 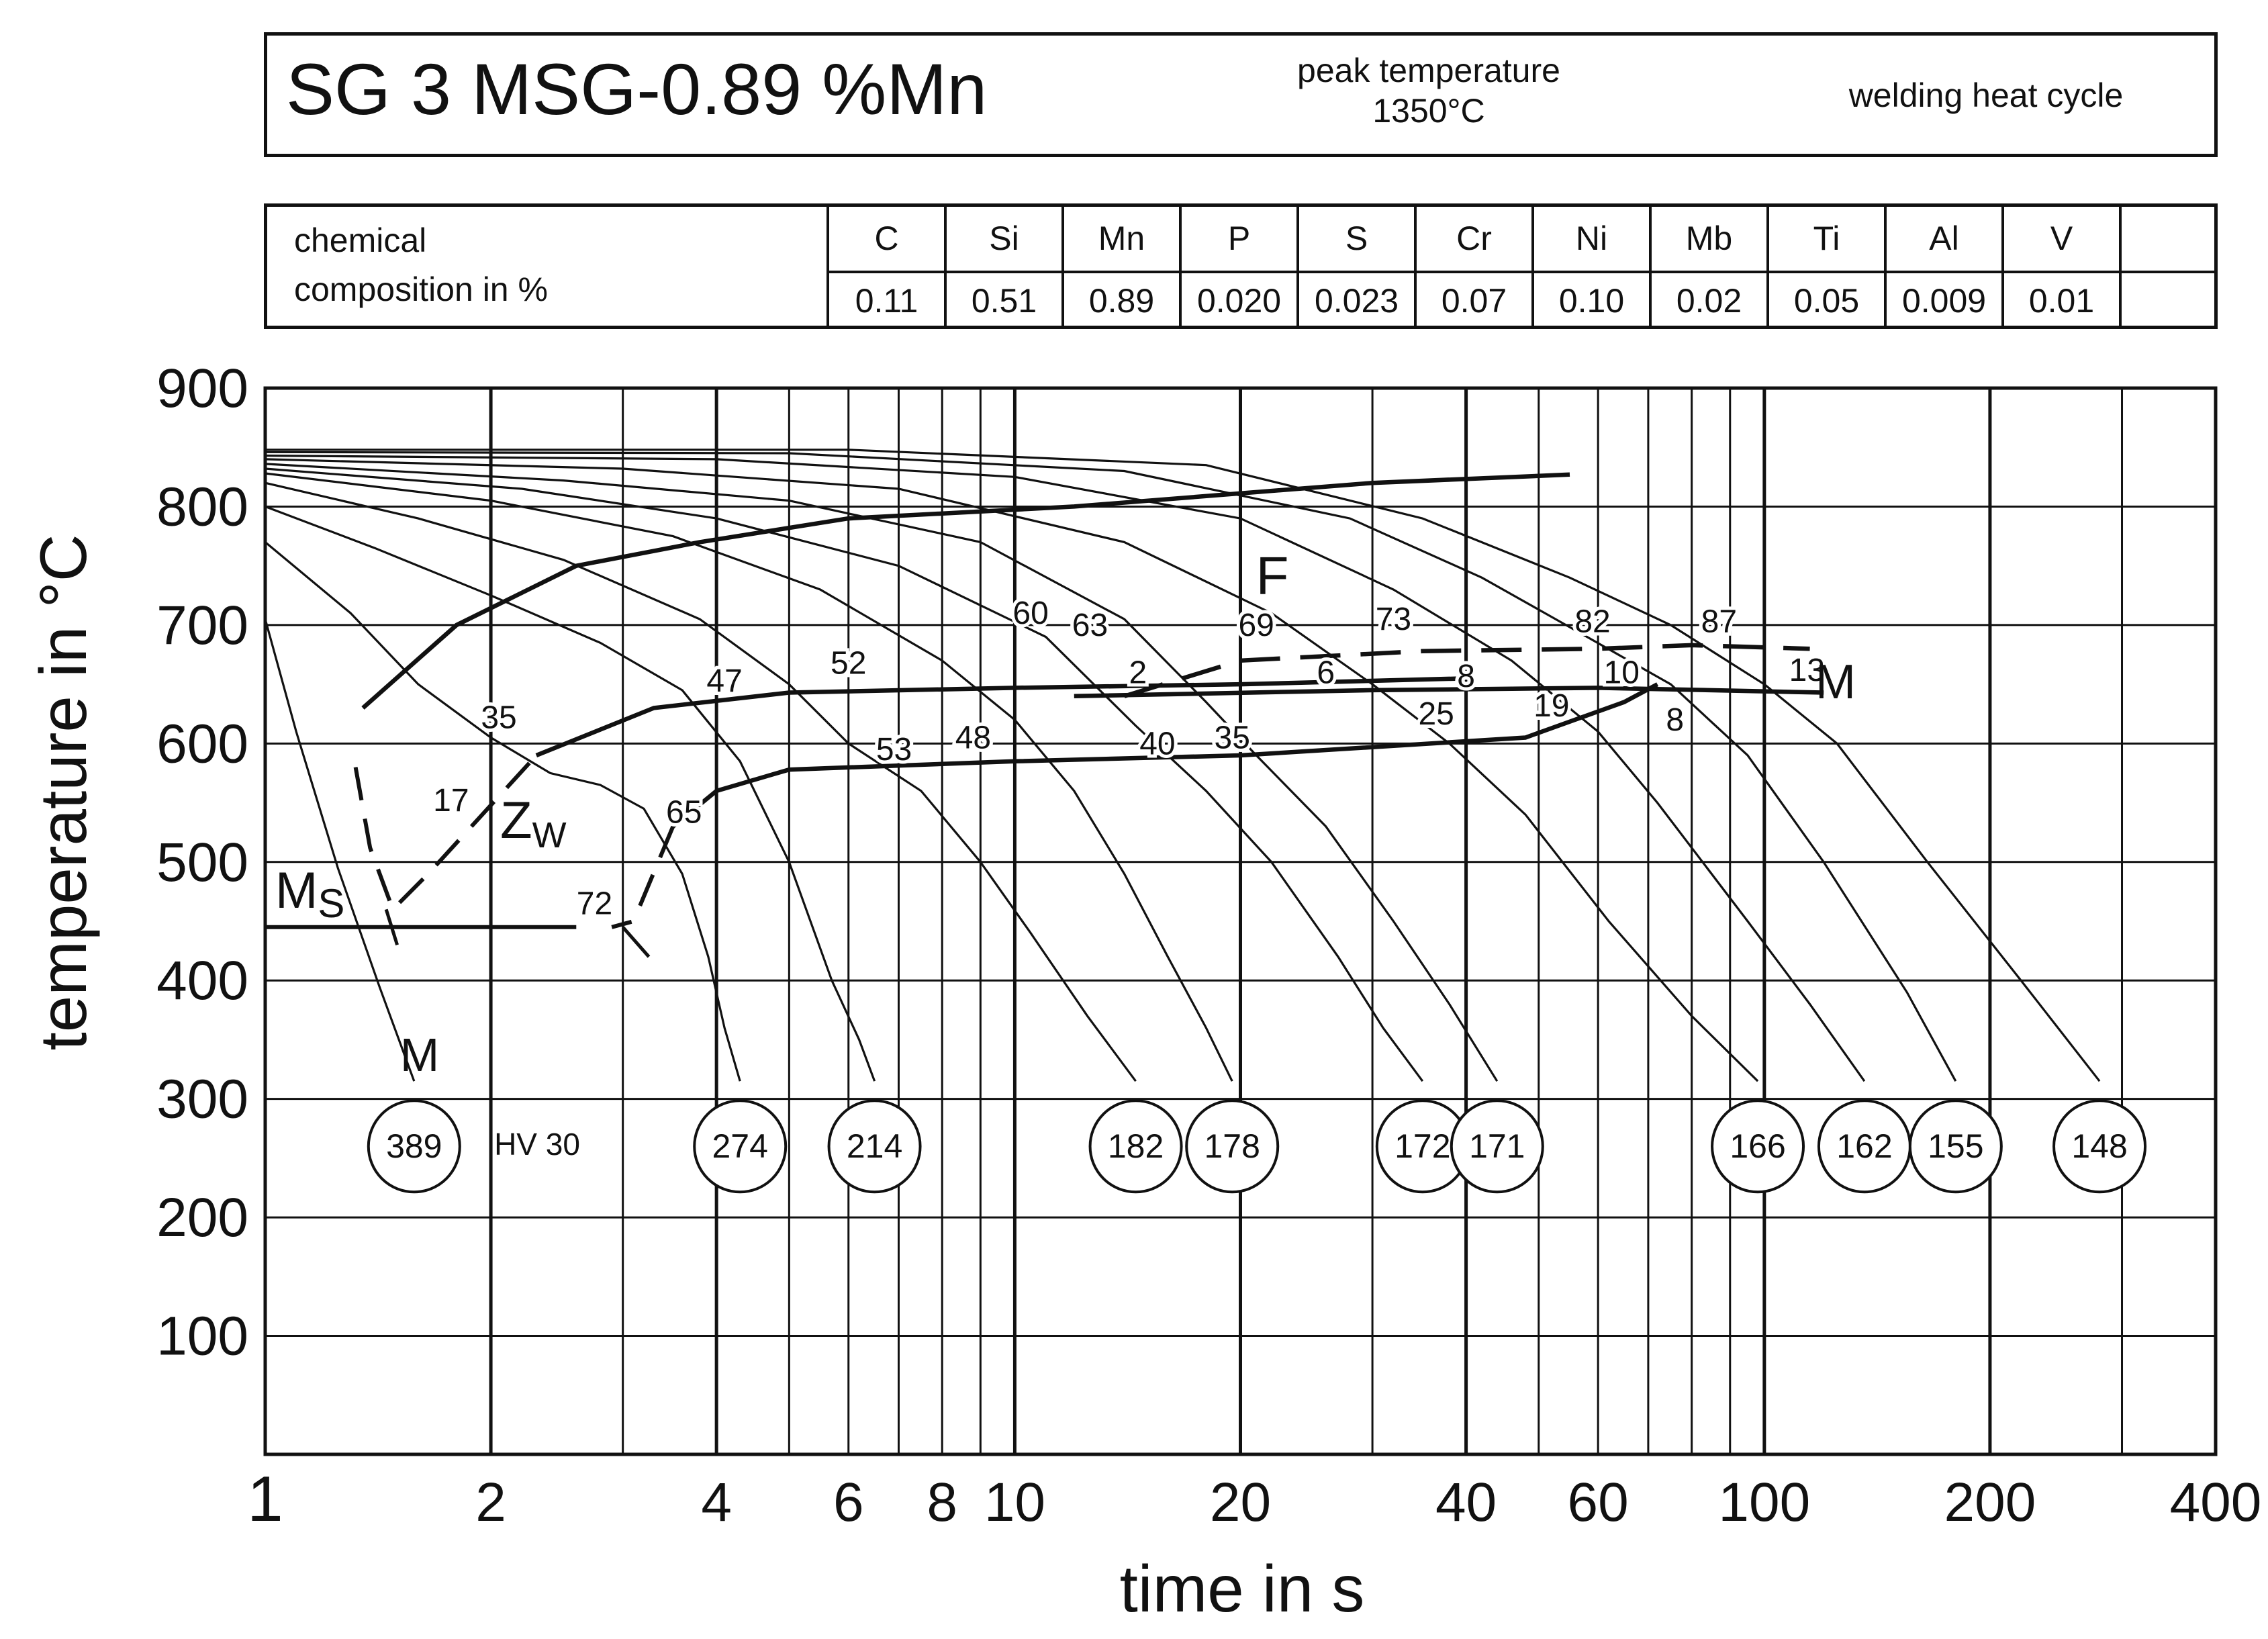 I want to click on transformation-label: 73, so click(x=1393, y=619).